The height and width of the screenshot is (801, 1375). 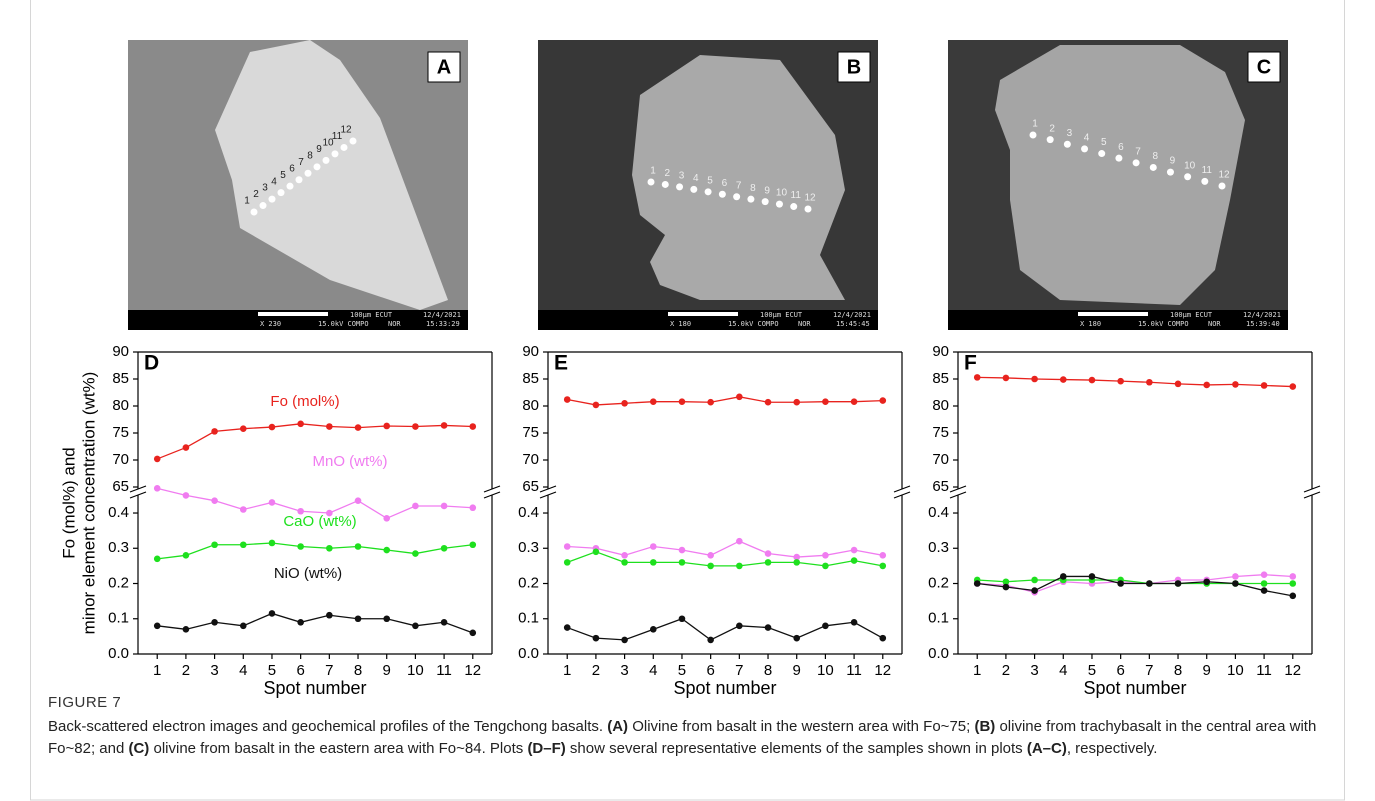 What do you see at coordinates (682, 670) in the screenshot?
I see `x-tick-label: 5` at bounding box center [682, 670].